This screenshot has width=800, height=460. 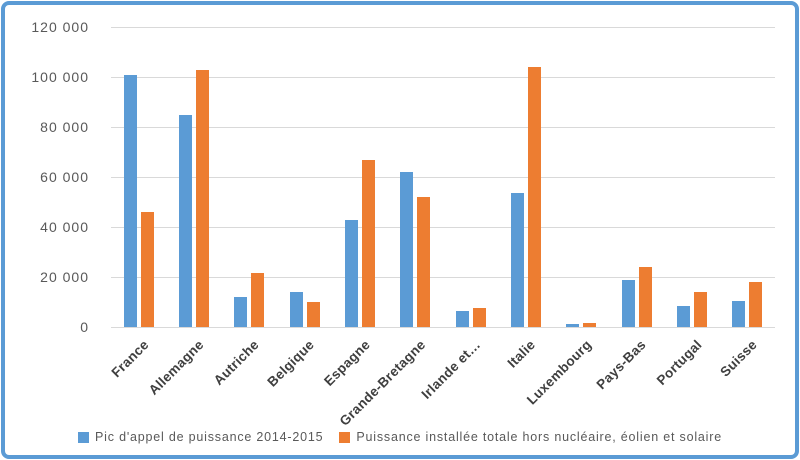 What do you see at coordinates (84, 437) in the screenshot?
I see `legend-swatch-blue-icon` at bounding box center [84, 437].